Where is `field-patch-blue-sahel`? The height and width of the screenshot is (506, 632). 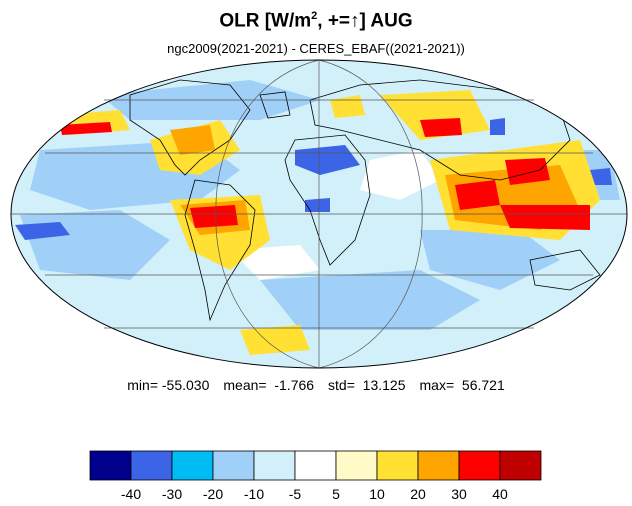 field-patch-blue-sahel is located at coordinates (327, 160).